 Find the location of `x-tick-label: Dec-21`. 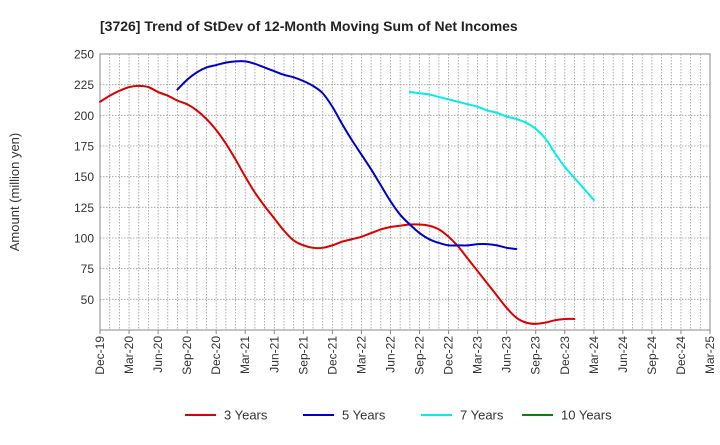

x-tick-label: Dec-21 is located at coordinates (332, 355).